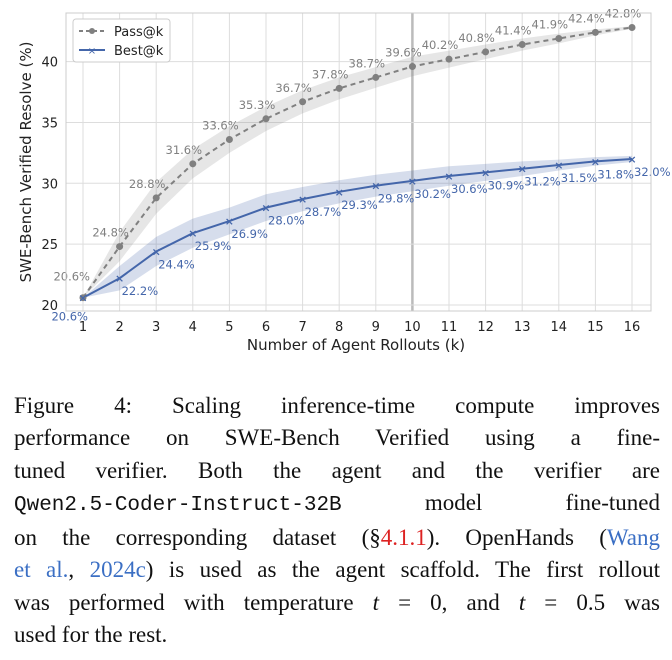  Describe the element at coordinates (652, 172) in the screenshot. I see `data-label: 32.0%` at that location.